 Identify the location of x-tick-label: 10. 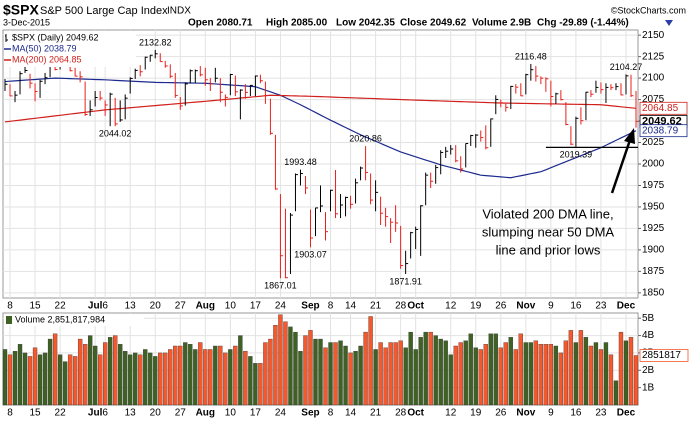
(231, 306).